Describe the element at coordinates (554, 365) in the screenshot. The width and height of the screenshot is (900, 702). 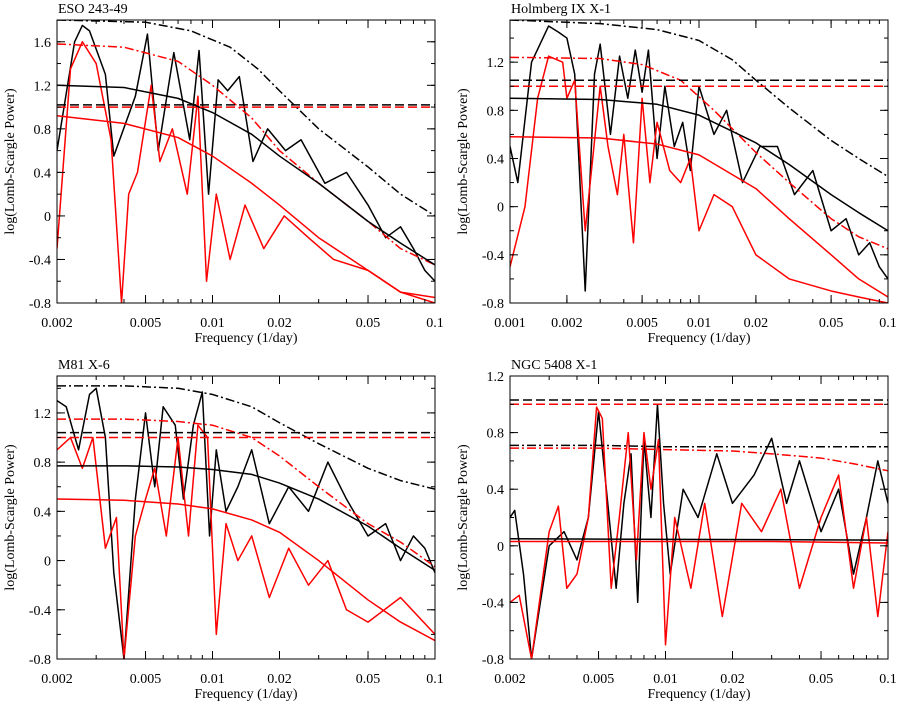
I see `chart-title: NGC 5408 X-1` at that location.